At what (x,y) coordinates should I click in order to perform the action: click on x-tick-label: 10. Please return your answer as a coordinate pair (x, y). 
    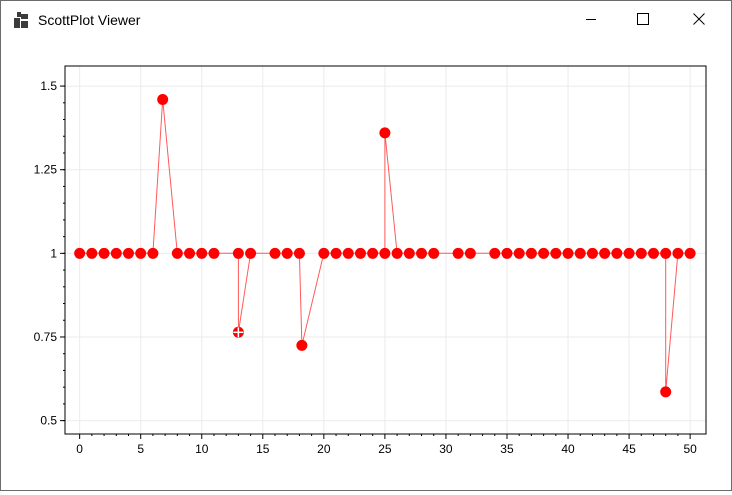
    Looking at the image, I should click on (202, 449).